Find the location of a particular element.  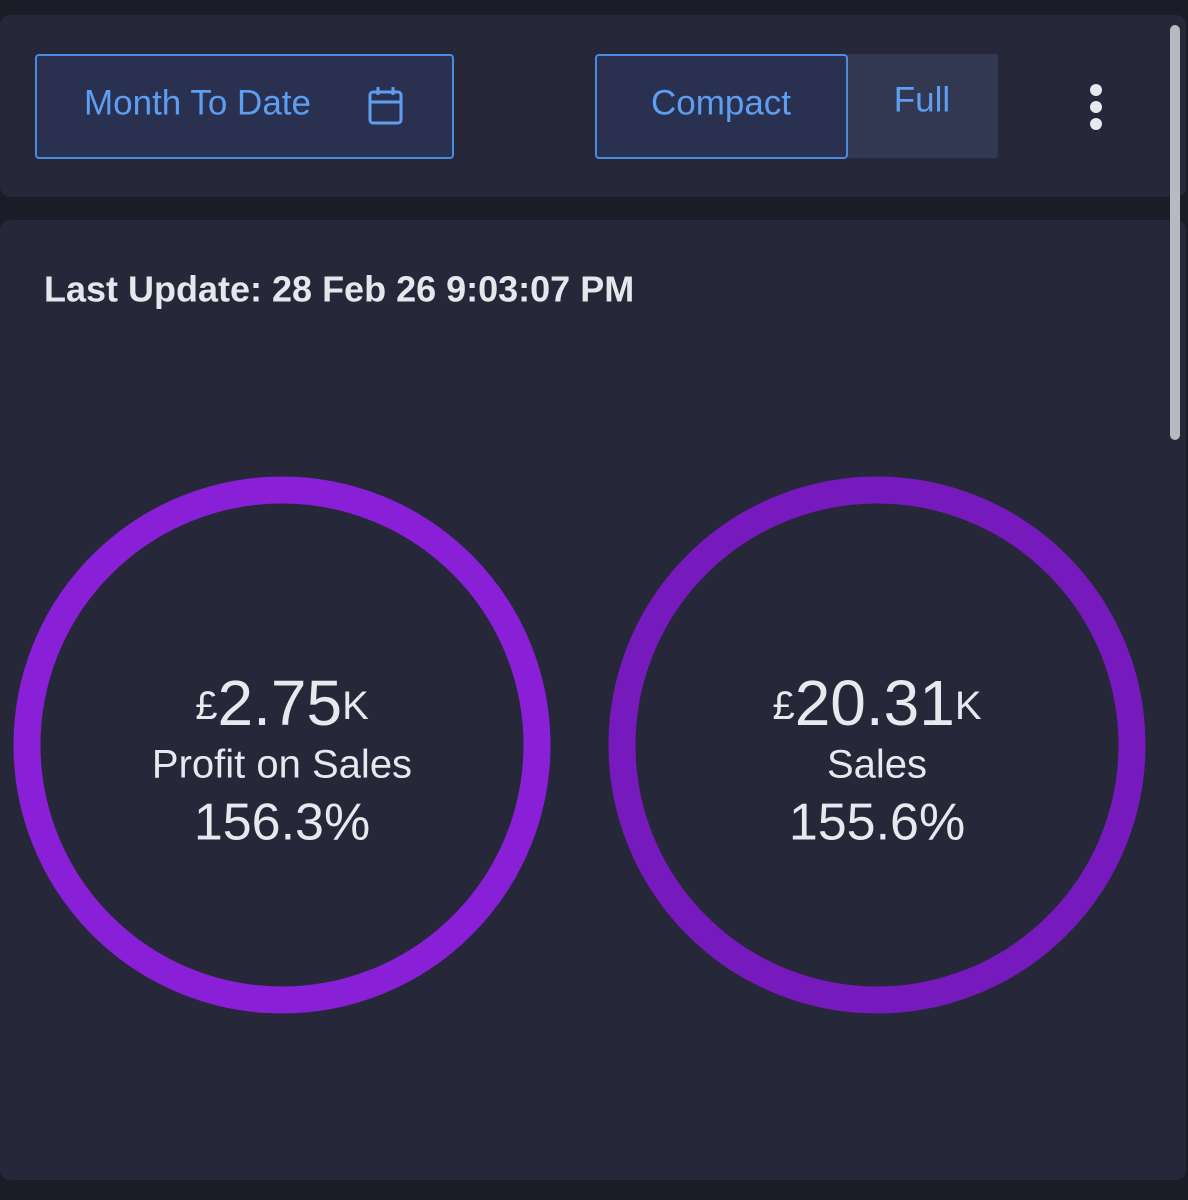

compact-toggle-box is located at coordinates (721, 106).